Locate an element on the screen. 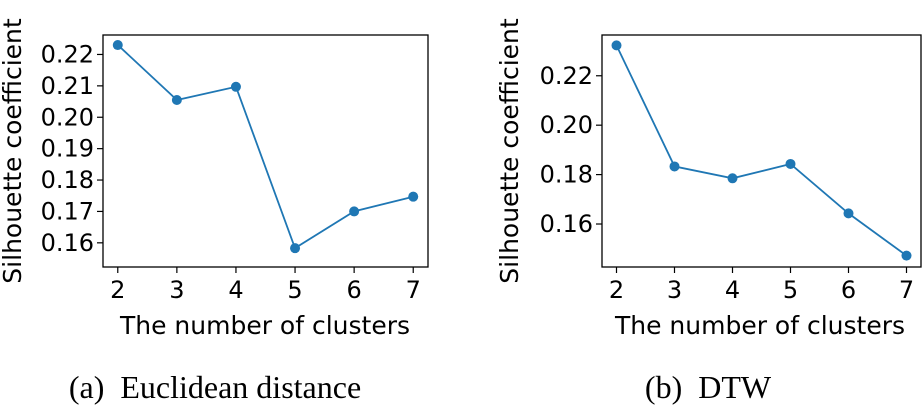  y-axis-ticks: 0.16 0.18 0.20 0.22 is located at coordinates (571, 150).